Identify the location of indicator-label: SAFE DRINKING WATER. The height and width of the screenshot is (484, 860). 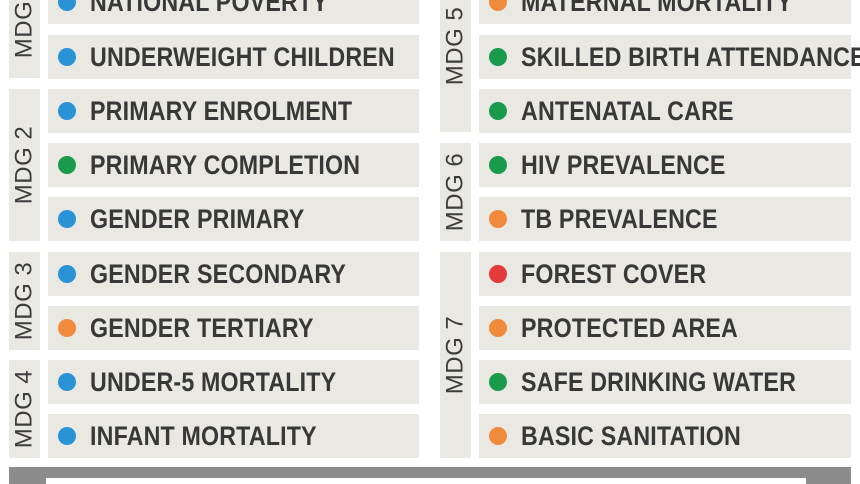
(659, 381).